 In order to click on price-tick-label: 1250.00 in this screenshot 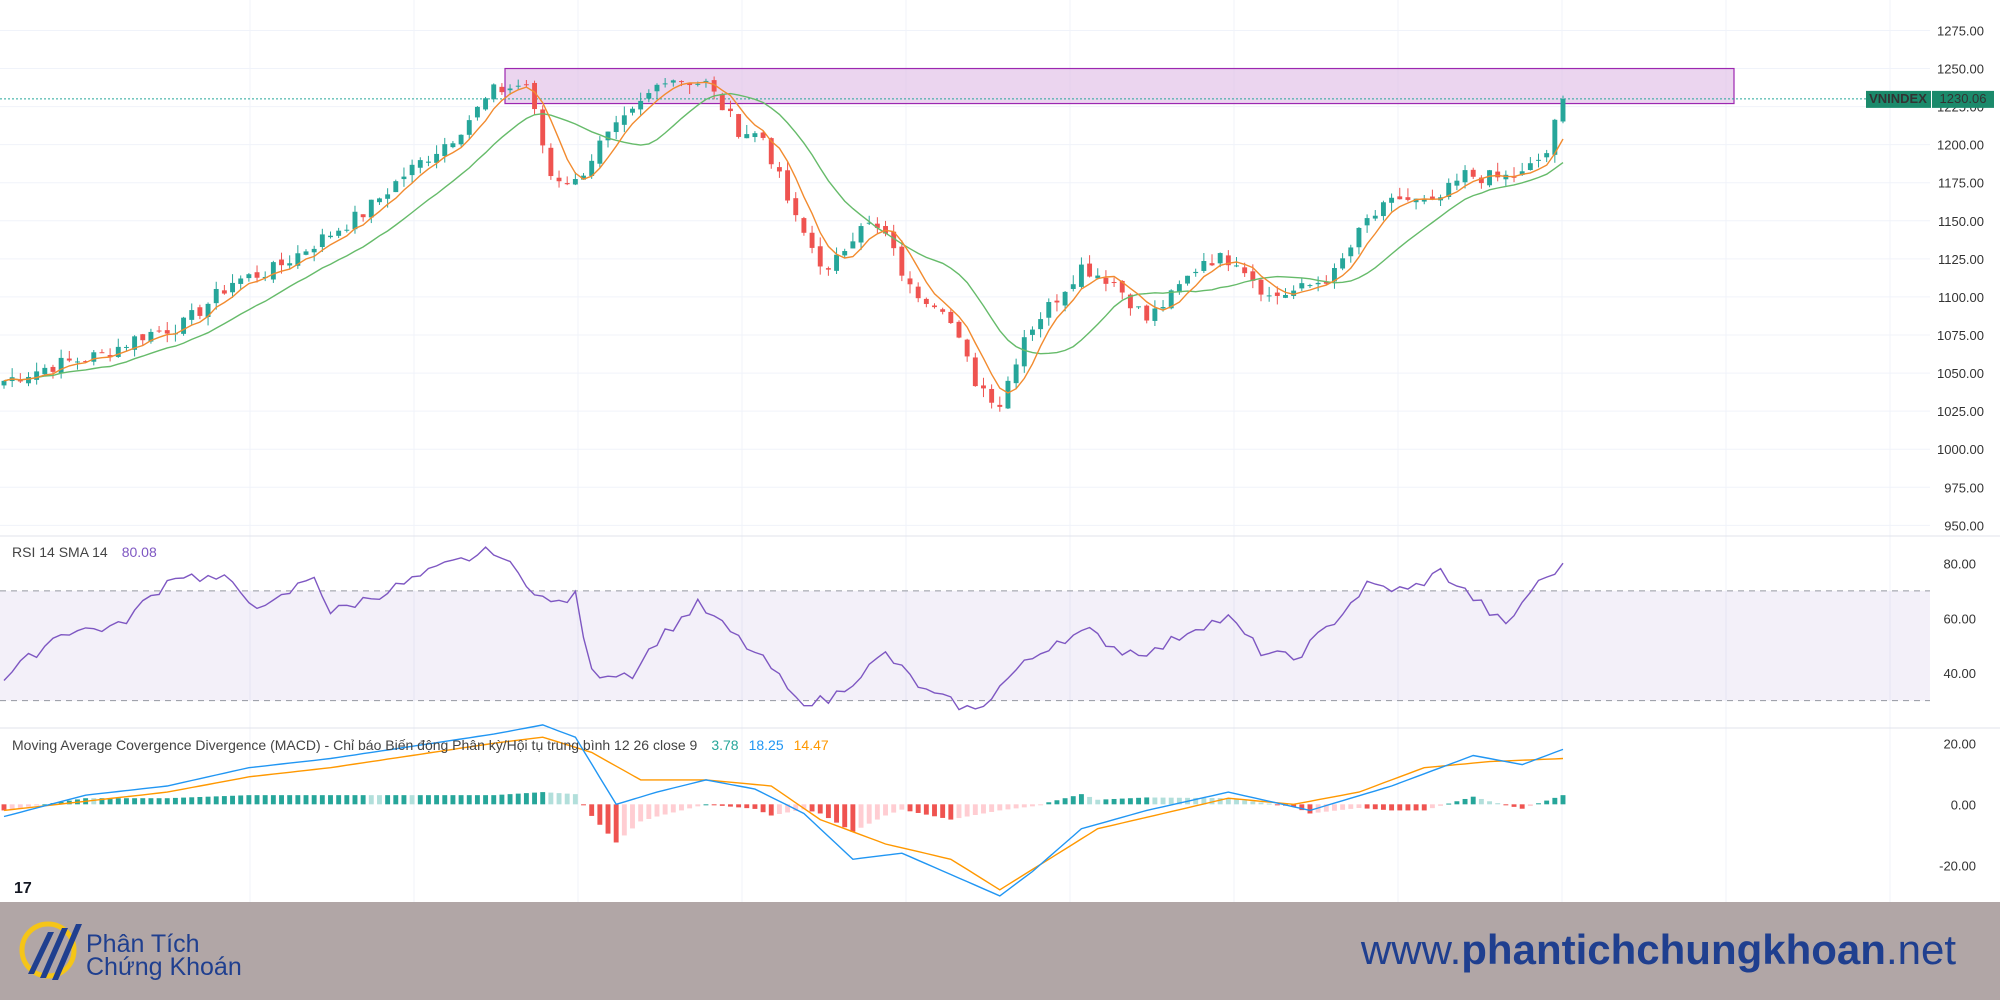, I will do `click(1960, 69)`.